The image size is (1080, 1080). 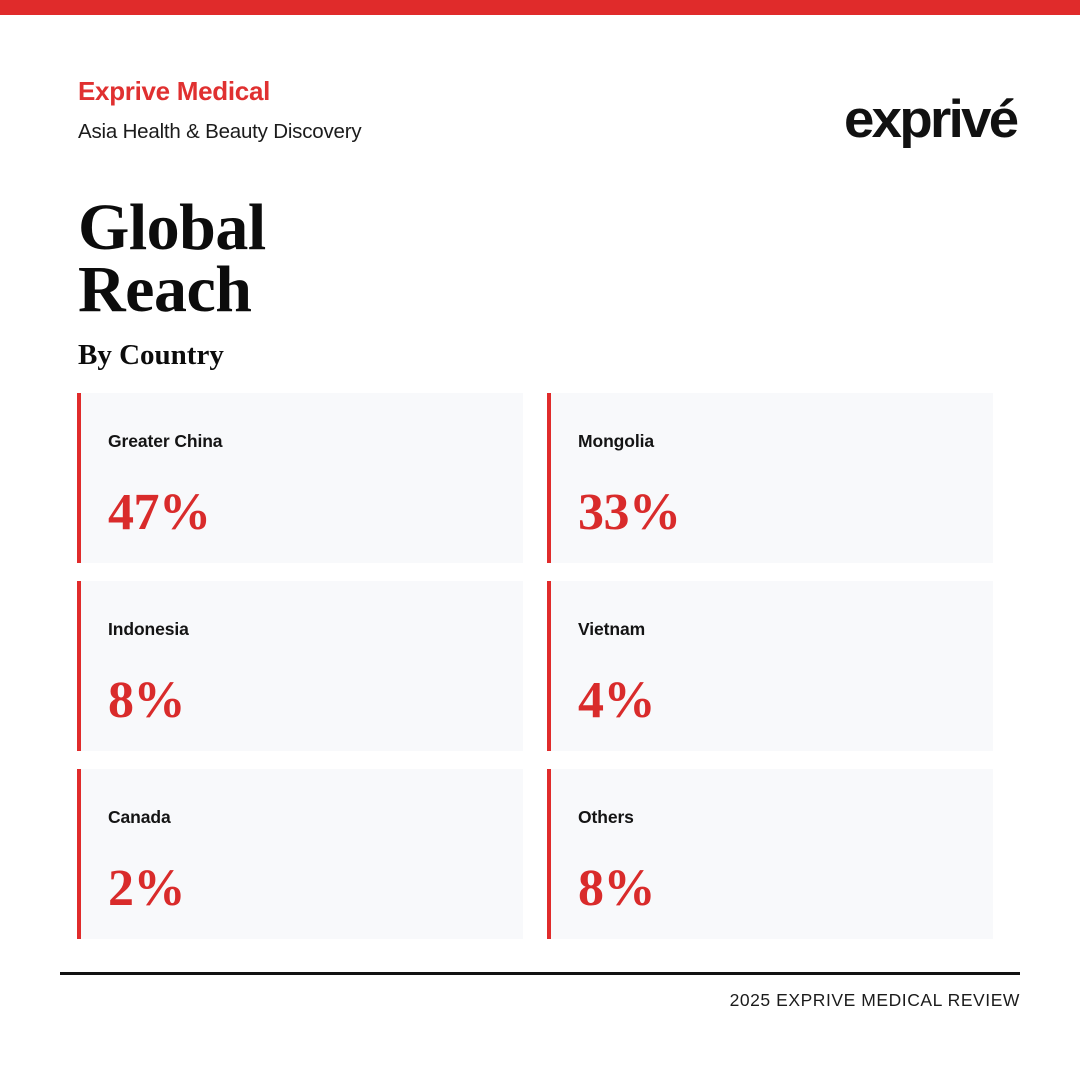 I want to click on stat-label: Others, so click(x=606, y=817).